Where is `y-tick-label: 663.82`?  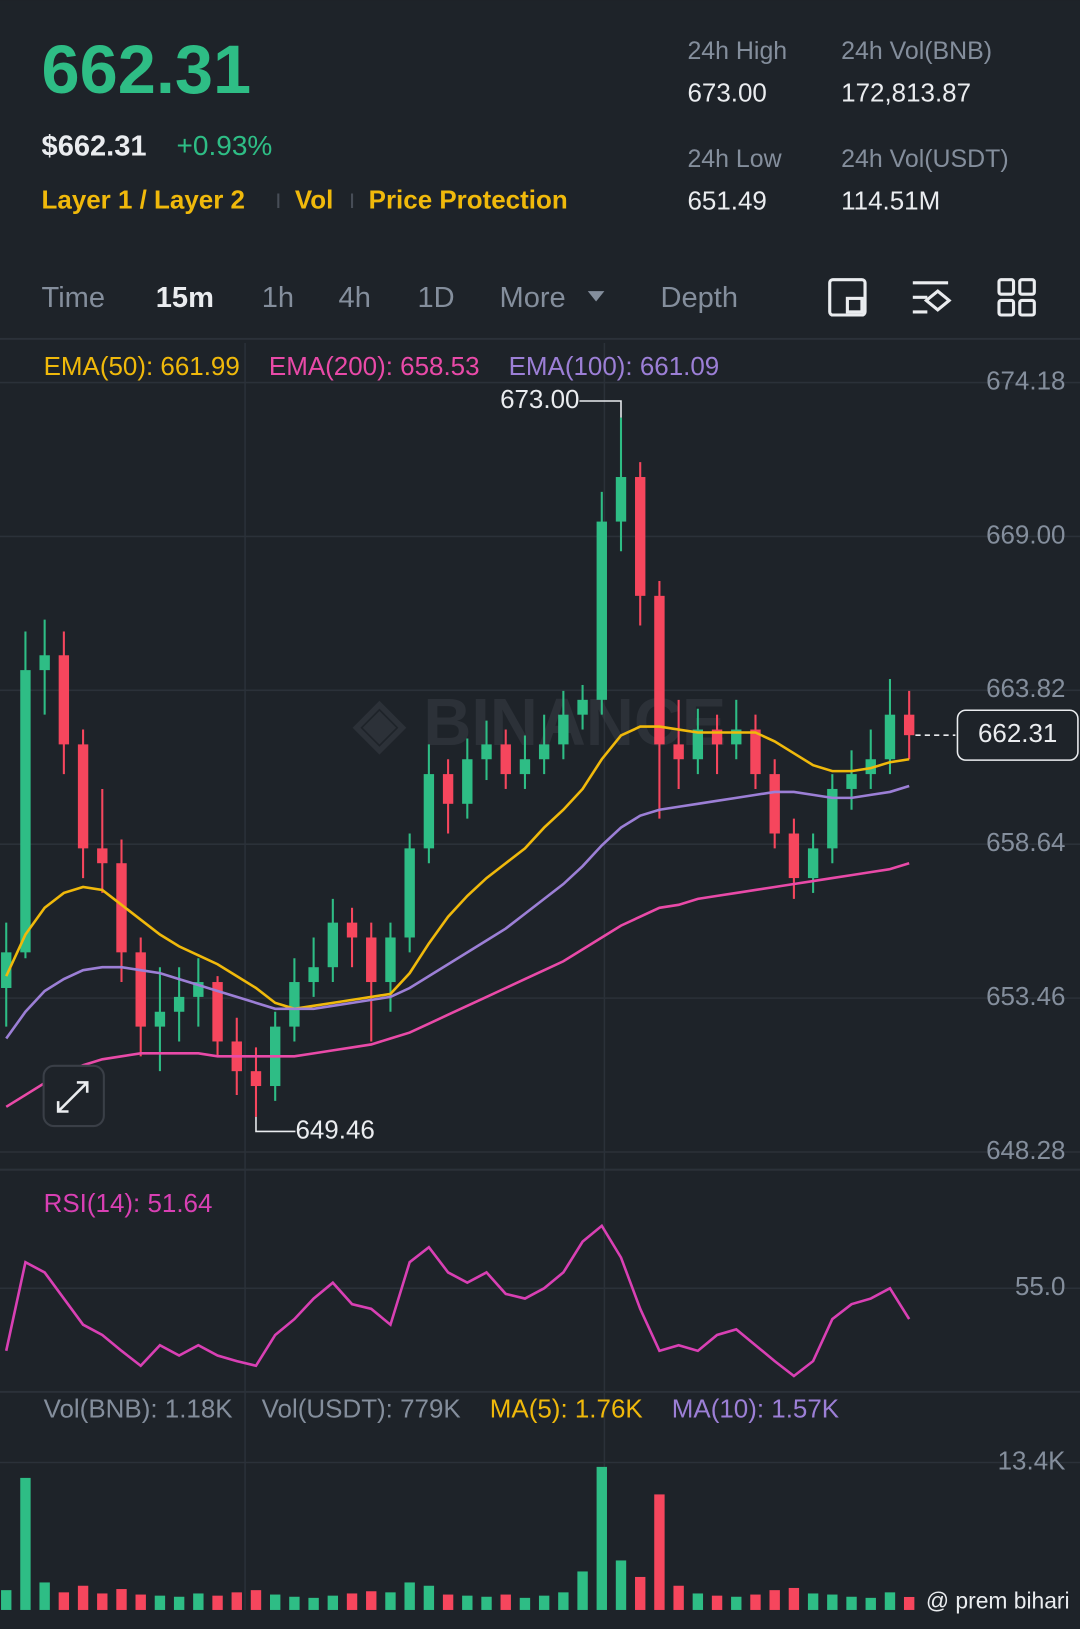 y-tick-label: 663.82 is located at coordinates (1025, 688).